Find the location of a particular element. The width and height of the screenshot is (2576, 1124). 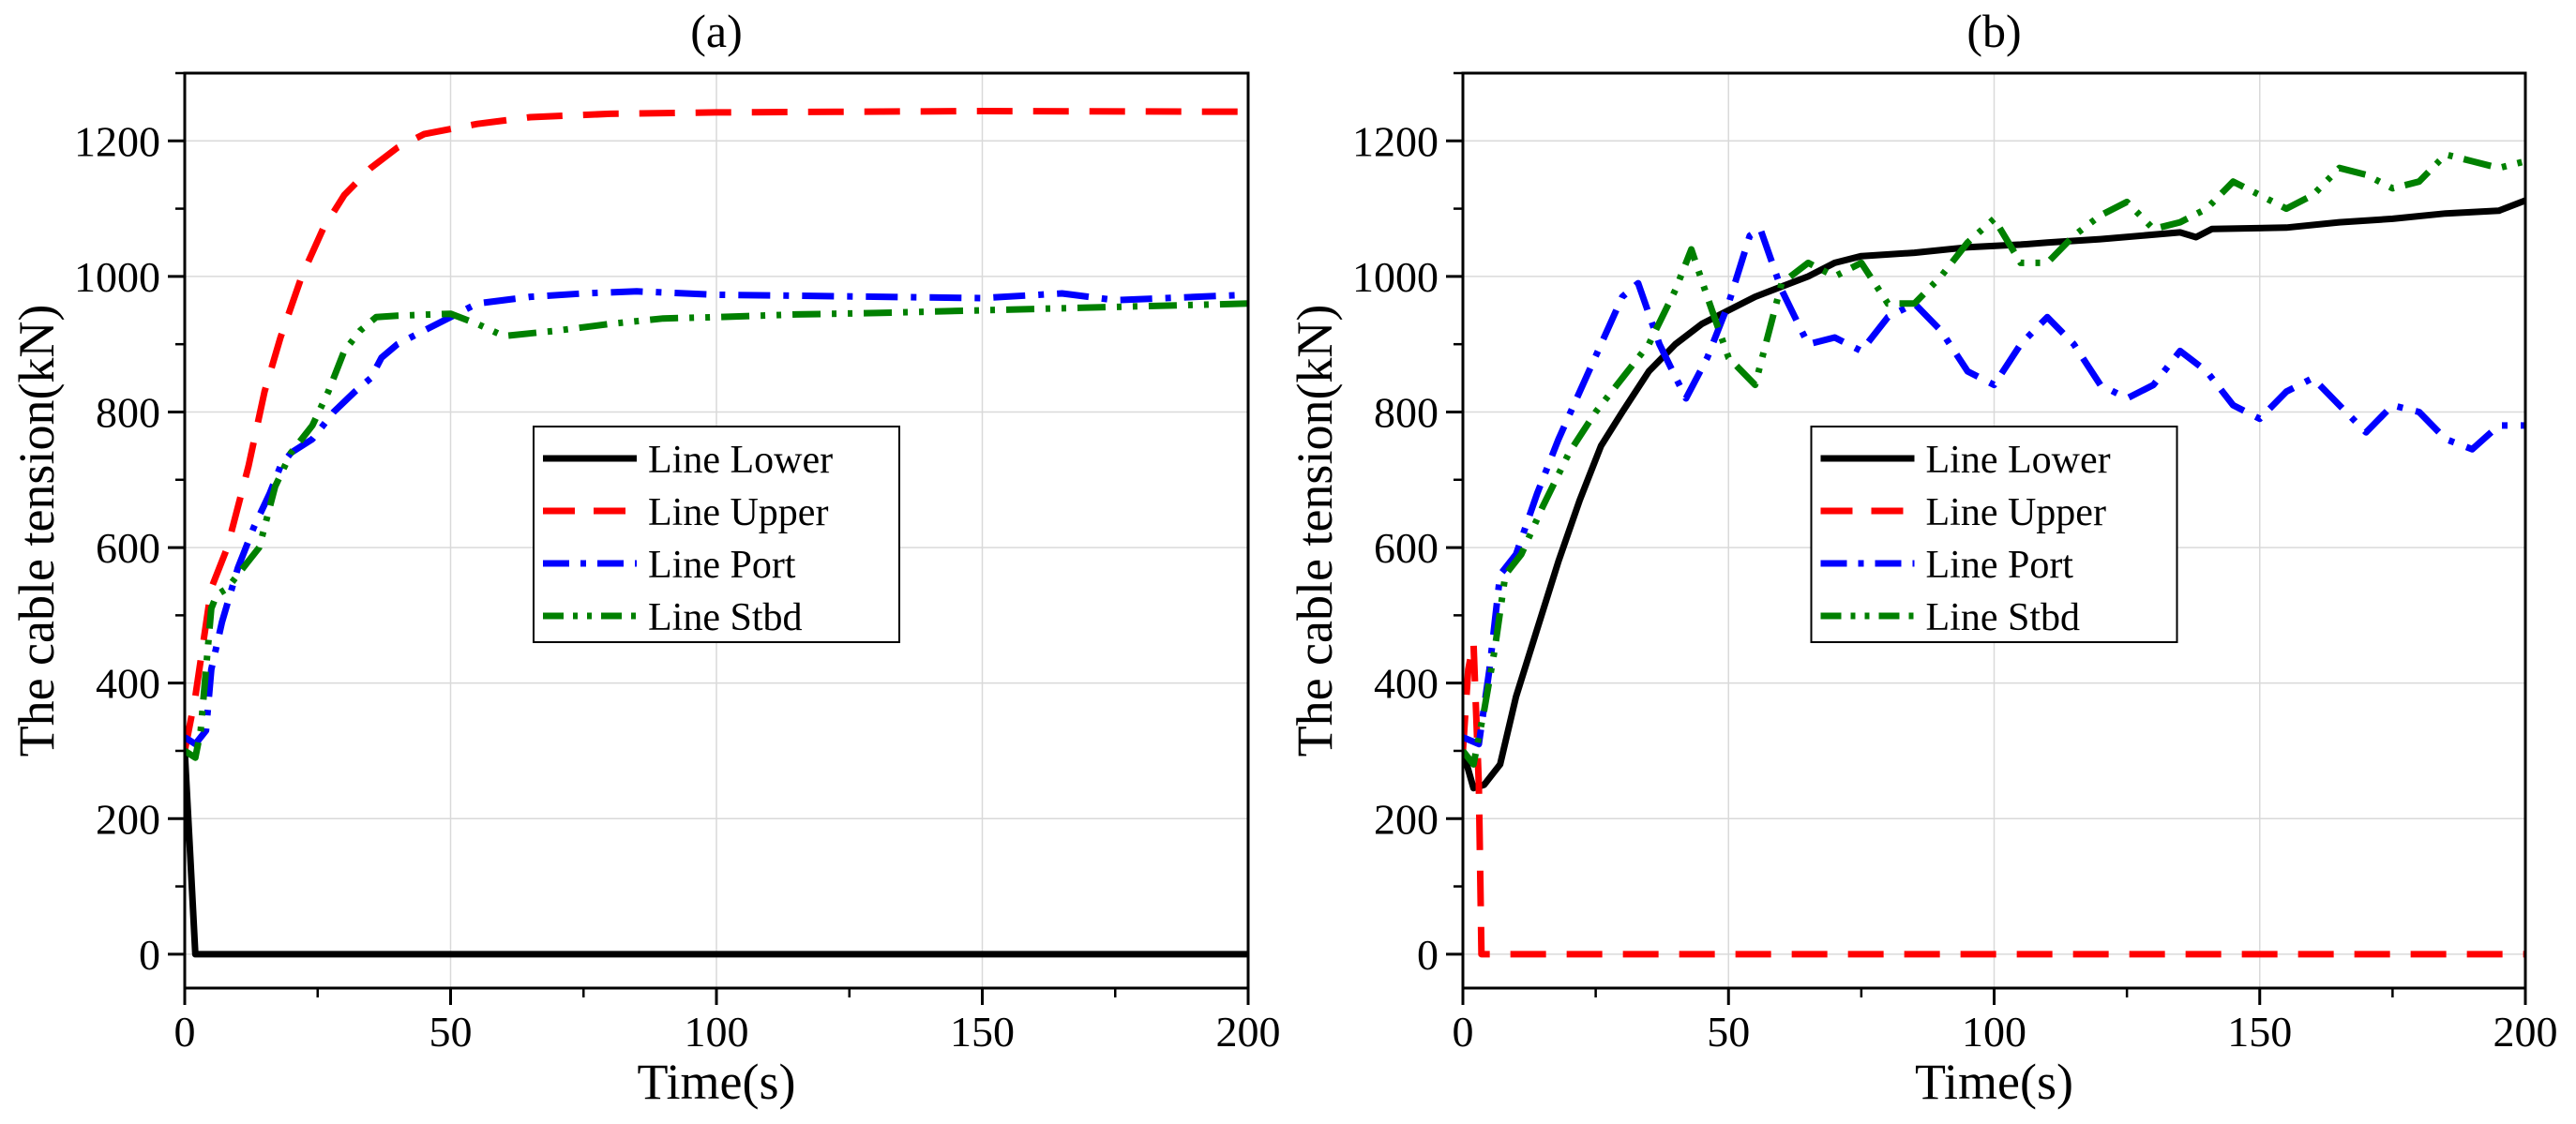

series-line-line-lower is located at coordinates (716, 854).